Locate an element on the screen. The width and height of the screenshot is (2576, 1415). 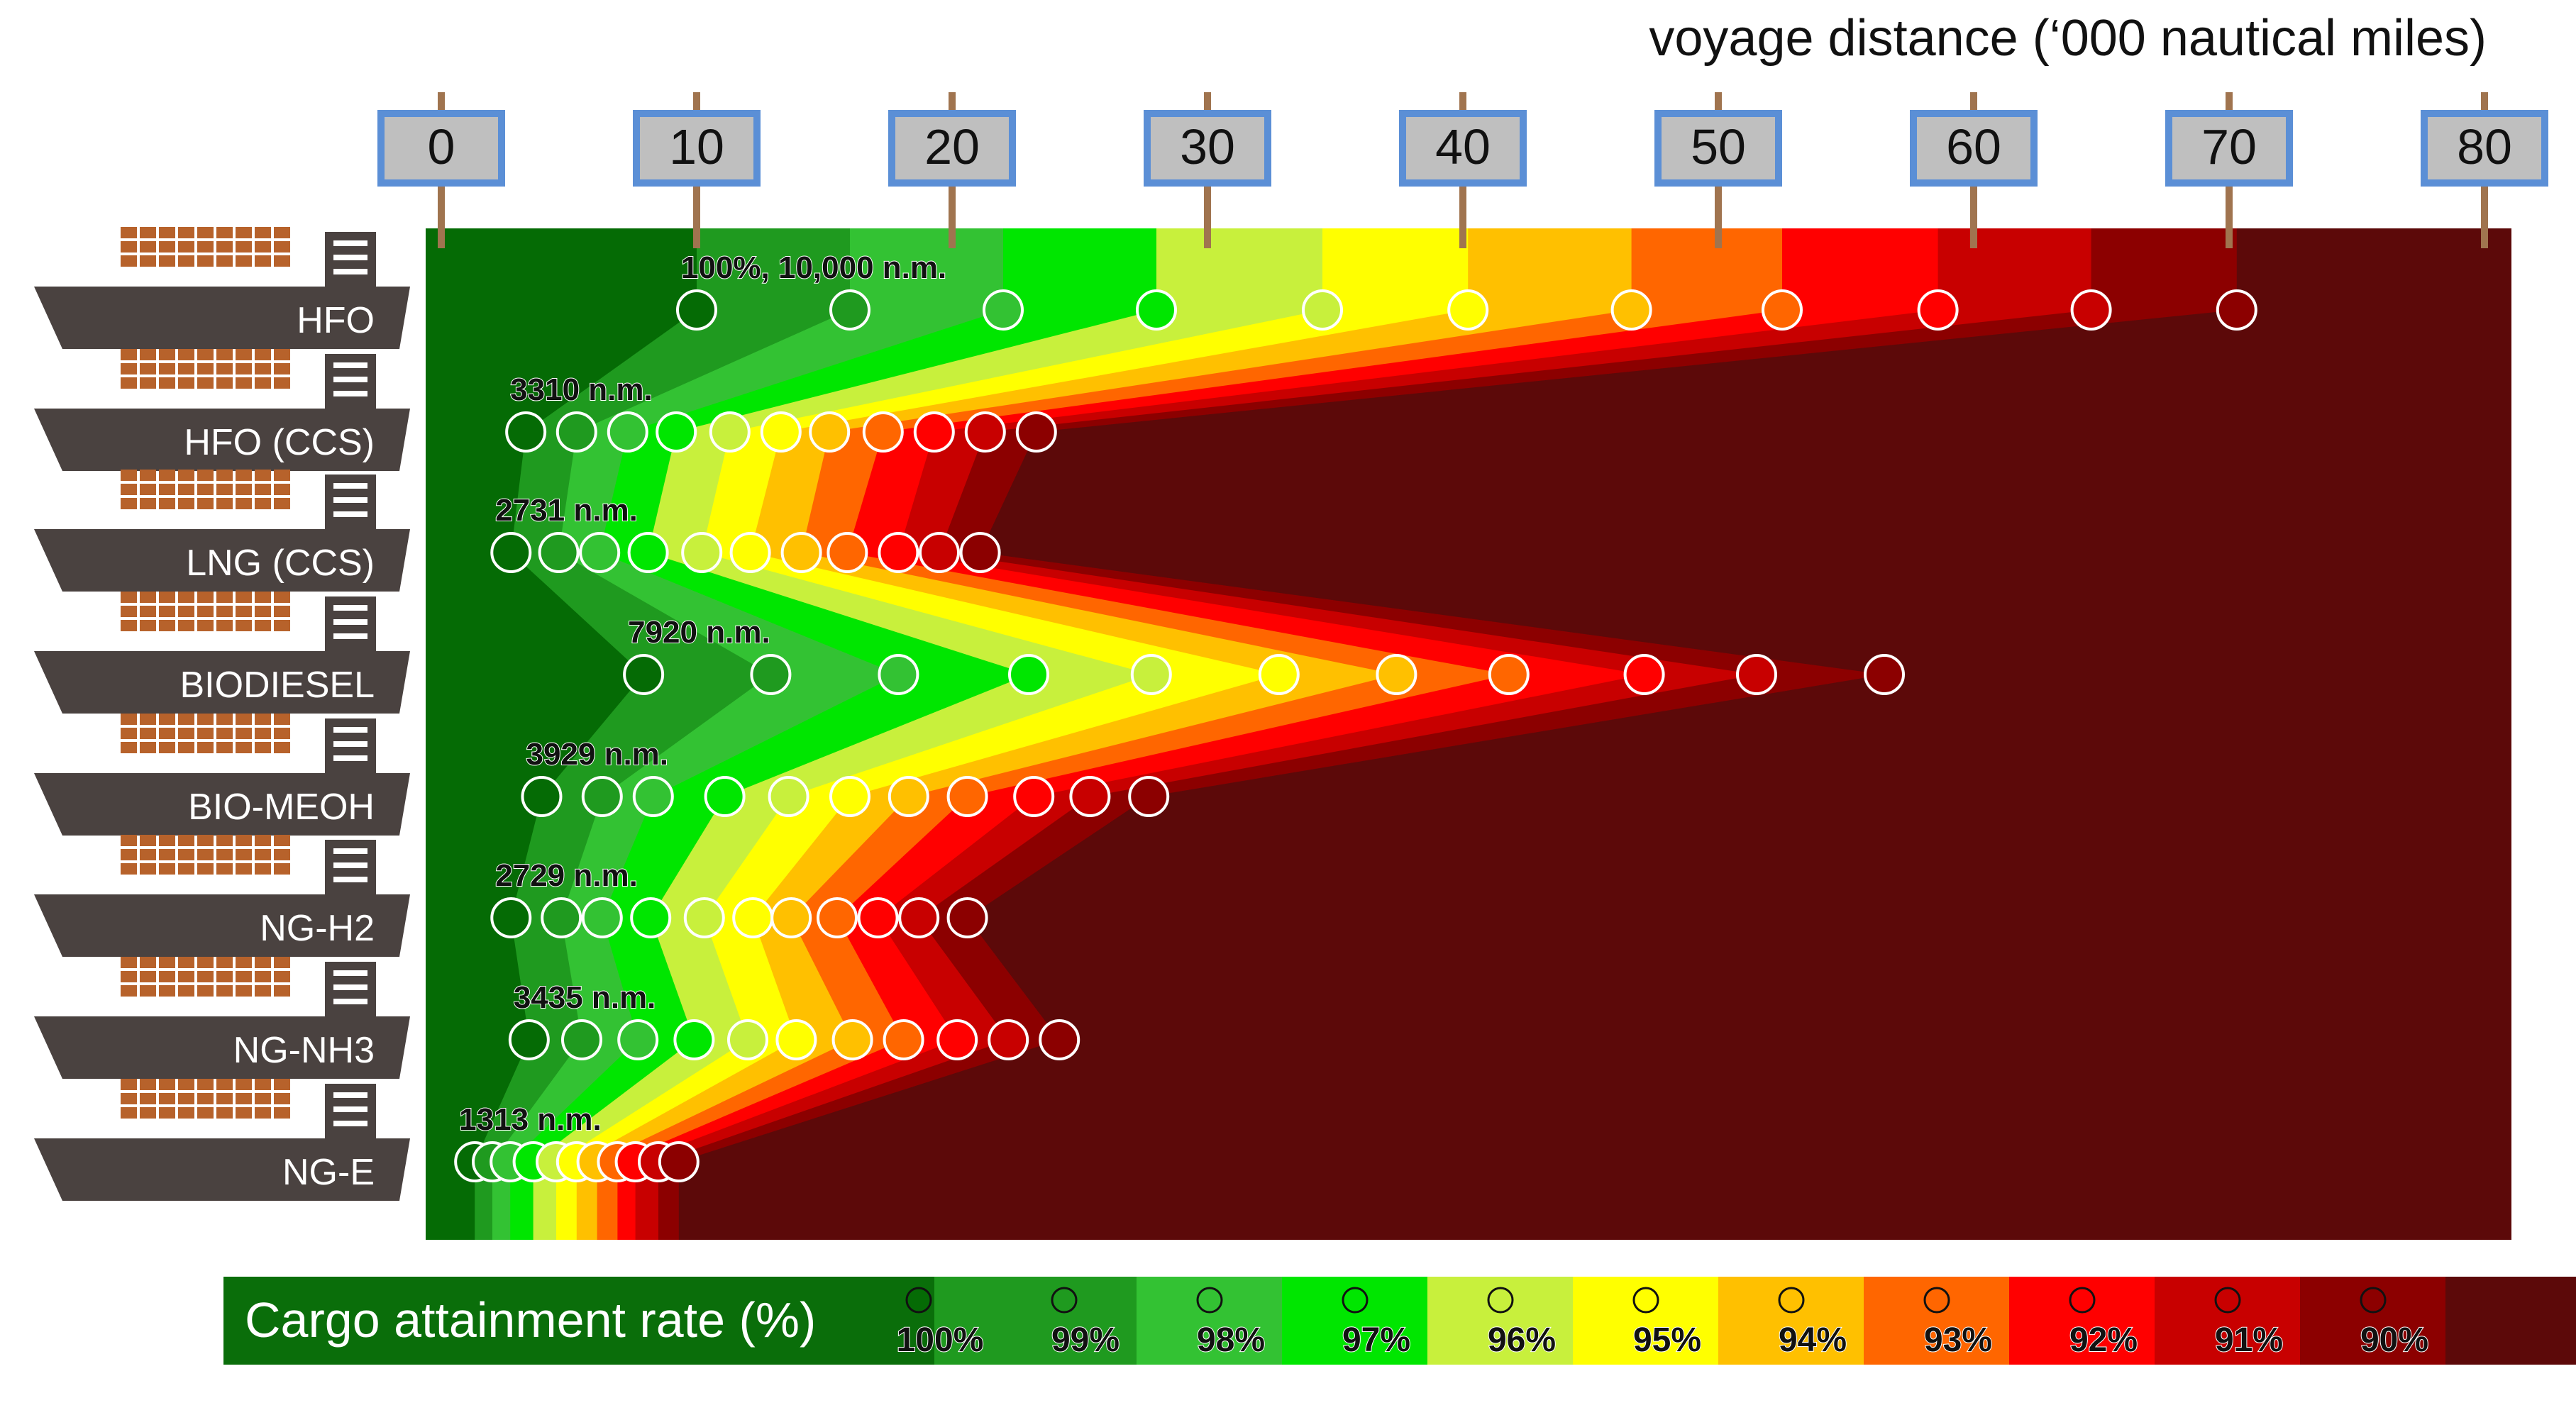
x-tick-50: 50 is located at coordinates (1718, 170).